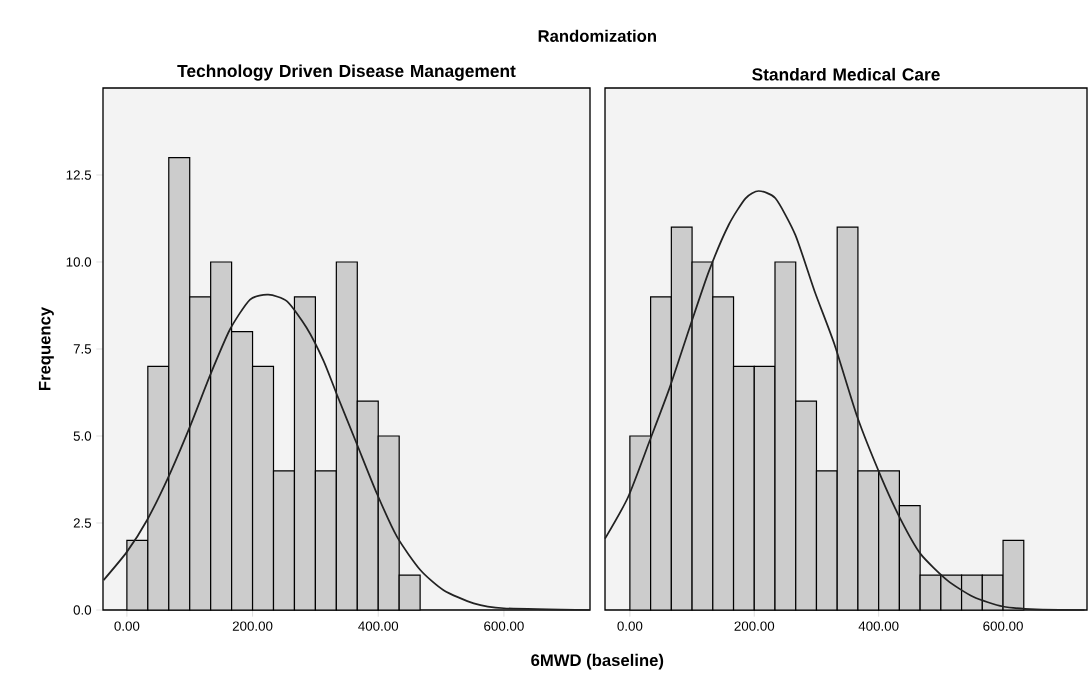 The height and width of the screenshot is (686, 1089). I want to click on chart-title: Standard Medical Care, so click(846, 74).